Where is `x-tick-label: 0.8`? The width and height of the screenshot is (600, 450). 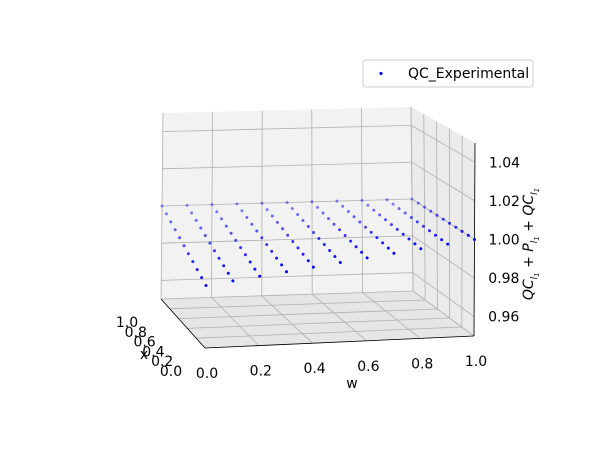
x-tick-label: 0.8 is located at coordinates (136, 333).